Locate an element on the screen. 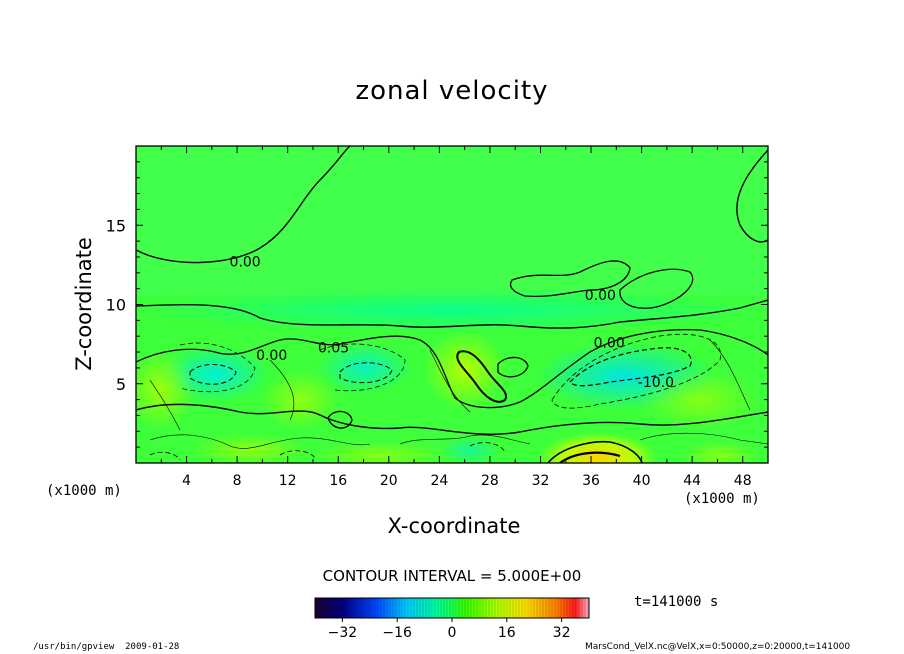 The width and height of the screenshot is (904, 654). x-tick-label: 40 is located at coordinates (642, 481).